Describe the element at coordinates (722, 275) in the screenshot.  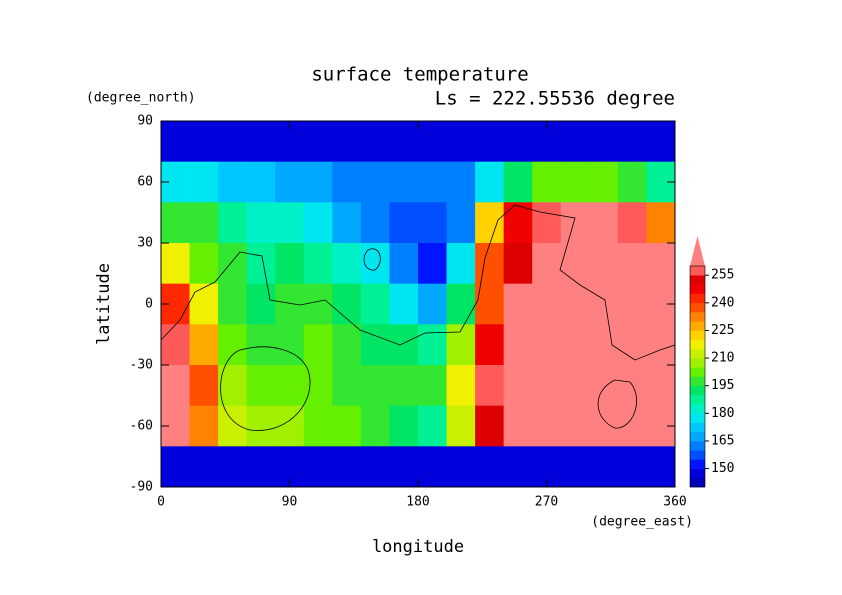
I see `colorbar-tick-label: 255` at that location.